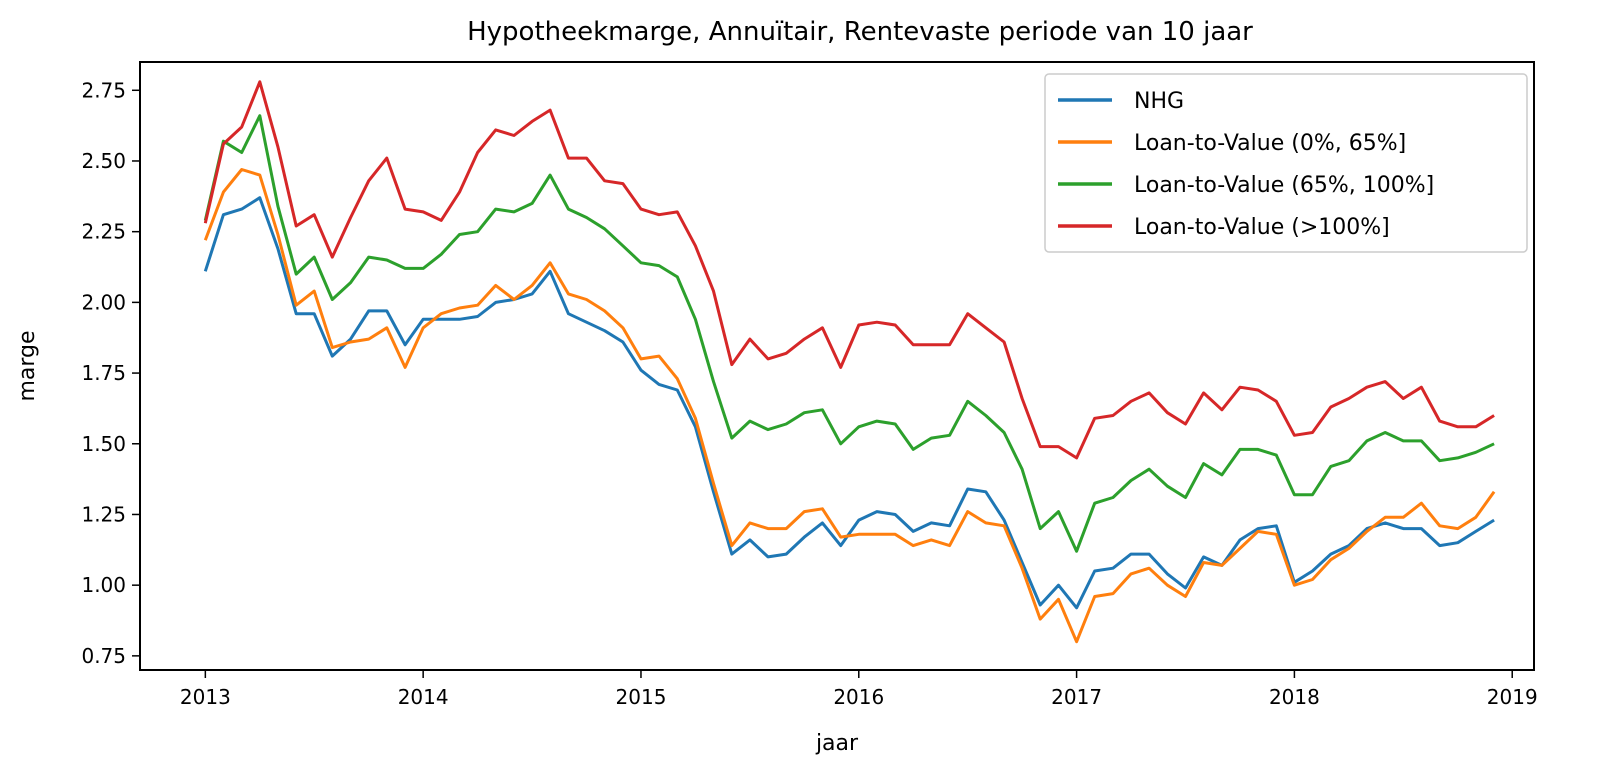  What do you see at coordinates (1076, 697) in the screenshot?
I see `x-tick-label: 2017` at bounding box center [1076, 697].